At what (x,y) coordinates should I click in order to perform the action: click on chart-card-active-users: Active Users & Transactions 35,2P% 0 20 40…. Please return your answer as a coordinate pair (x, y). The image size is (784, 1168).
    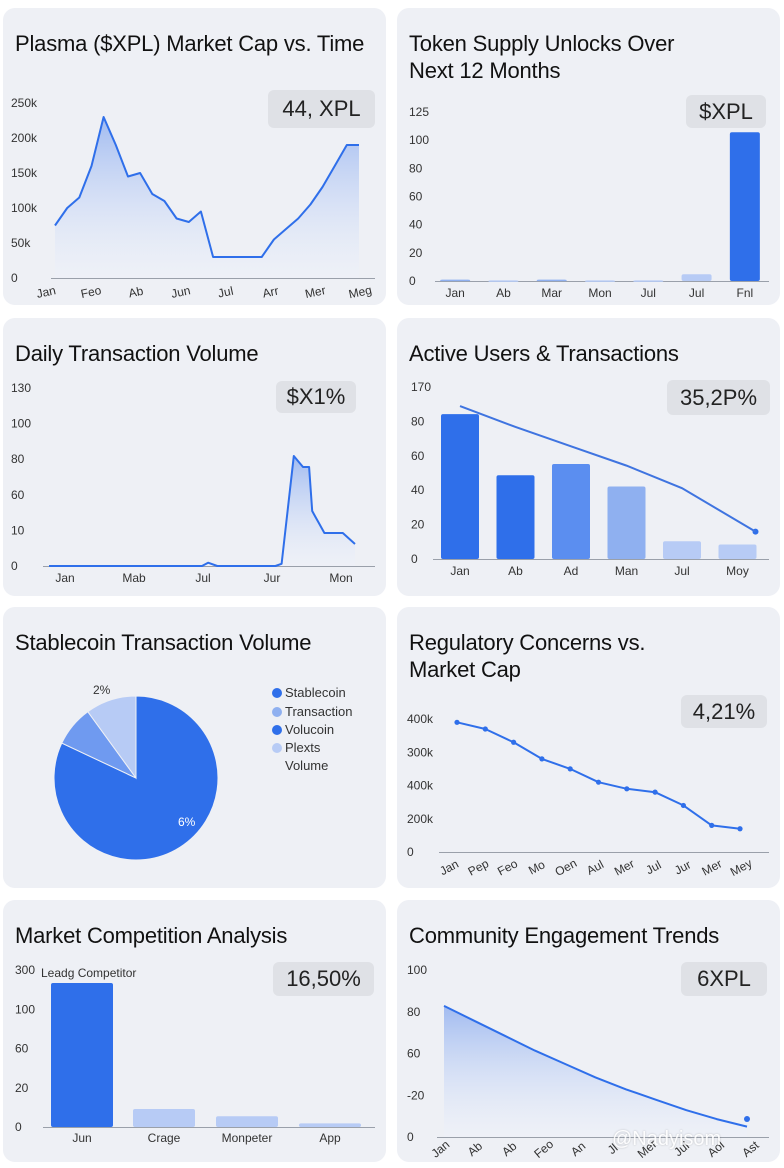
    Looking at the image, I should click on (588, 457).